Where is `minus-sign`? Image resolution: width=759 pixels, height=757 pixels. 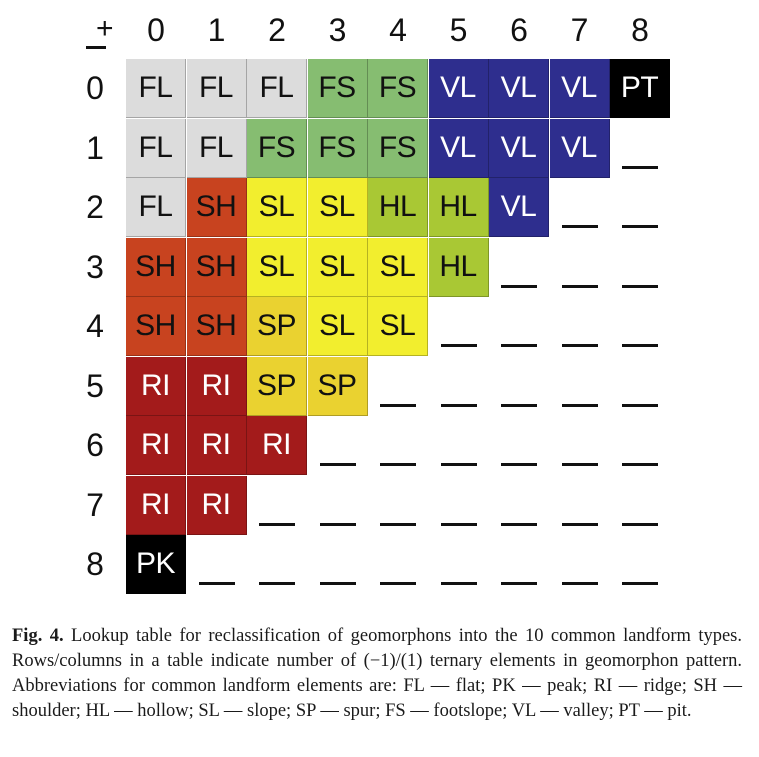
minus-sign is located at coordinates (96, 47).